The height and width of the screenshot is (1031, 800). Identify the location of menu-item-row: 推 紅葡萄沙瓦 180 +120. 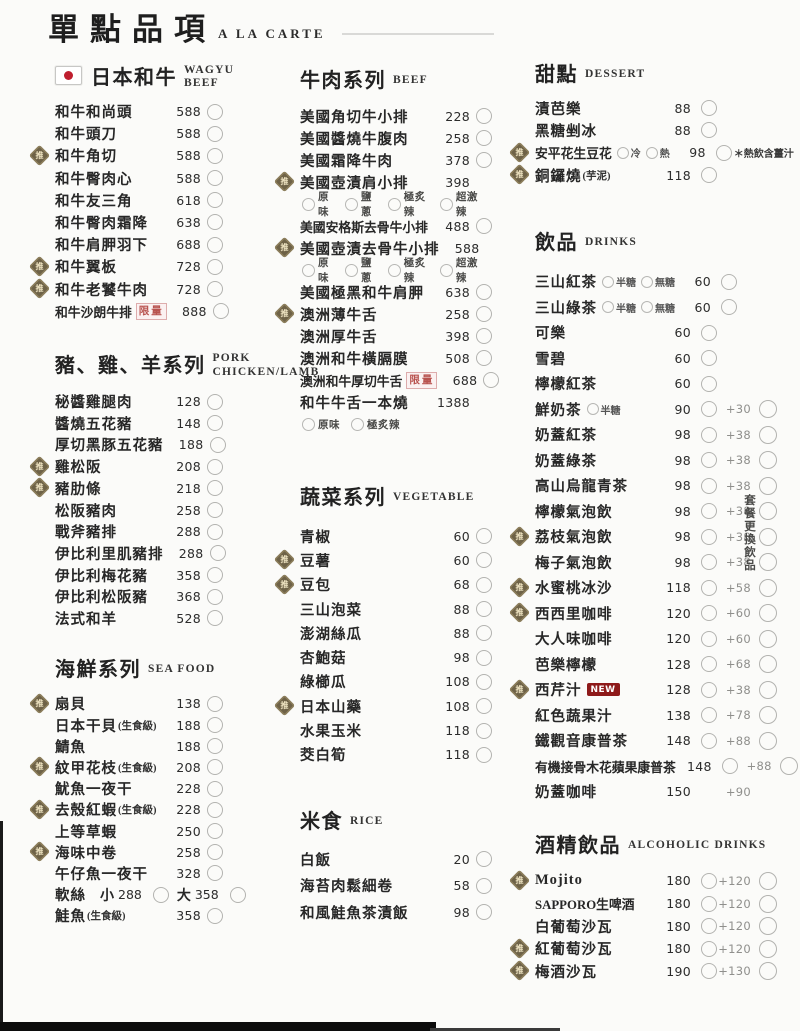
(642, 948).